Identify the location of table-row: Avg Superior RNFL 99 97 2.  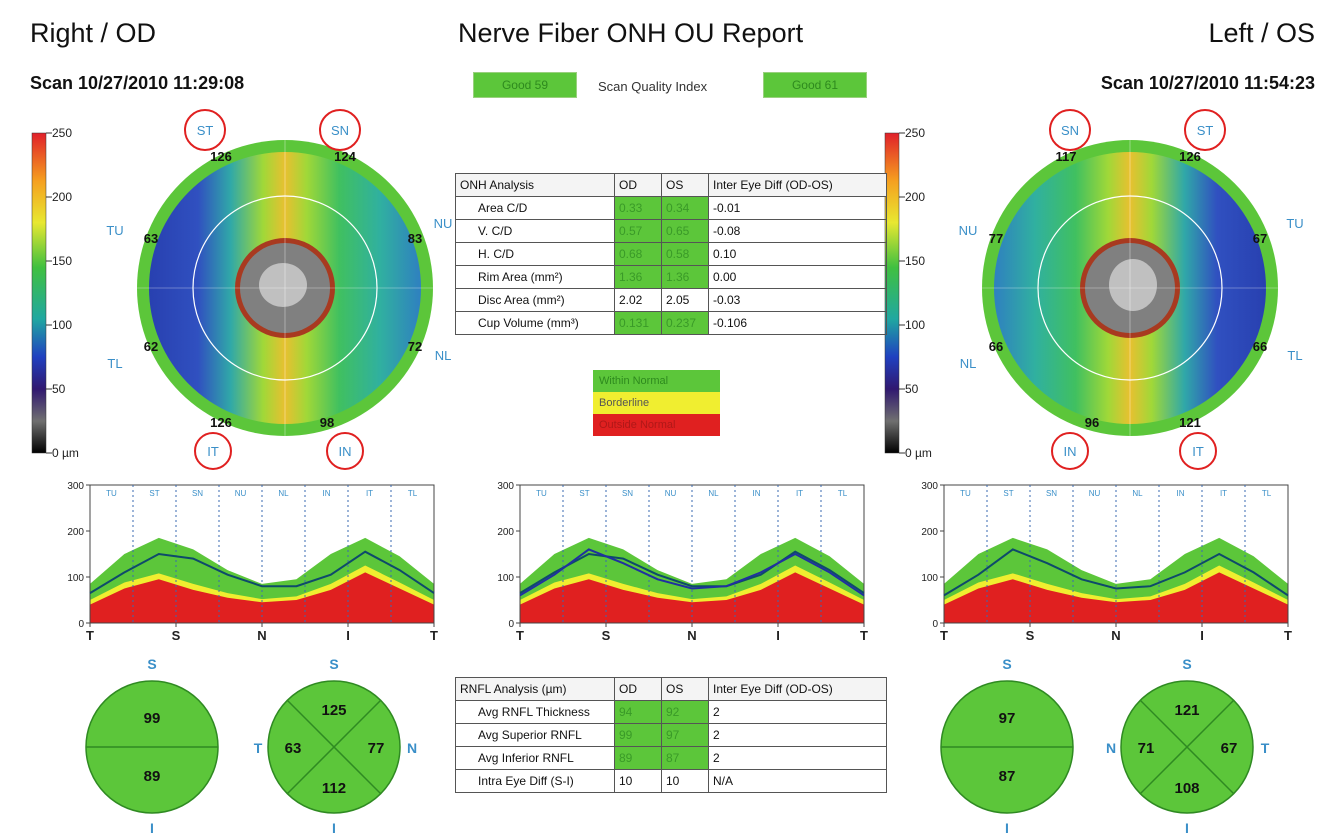
(671, 735).